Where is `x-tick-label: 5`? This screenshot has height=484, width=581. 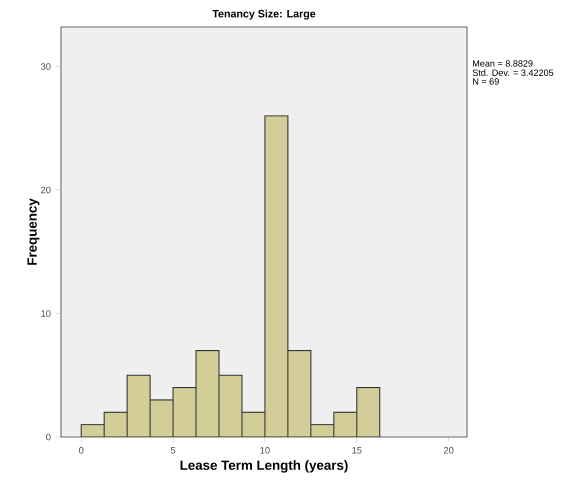 x-tick-label: 5 is located at coordinates (173, 450).